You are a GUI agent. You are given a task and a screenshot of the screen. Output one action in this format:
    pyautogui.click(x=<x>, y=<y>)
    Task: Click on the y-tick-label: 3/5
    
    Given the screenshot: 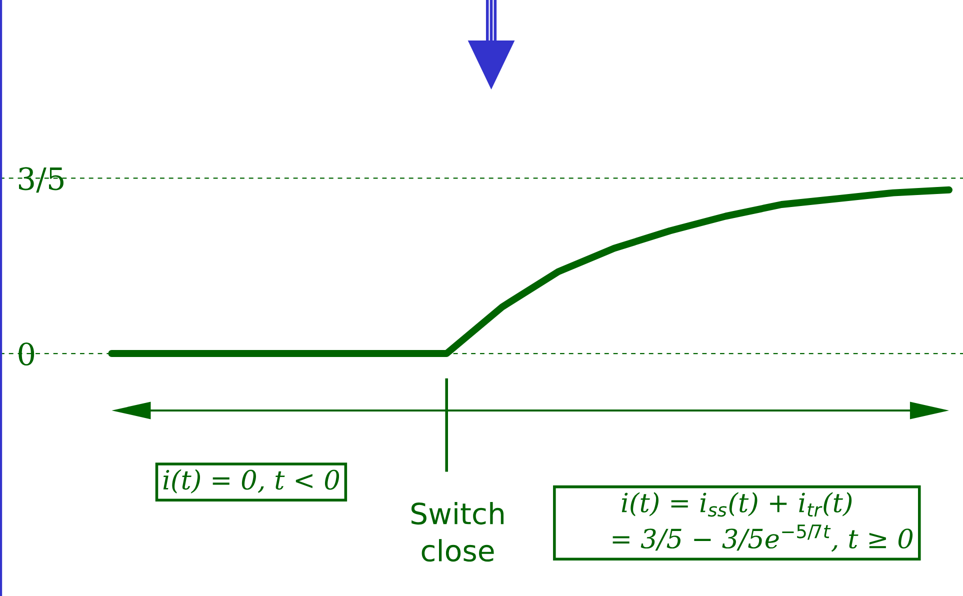 What is the action you would take?
    pyautogui.click(x=41, y=180)
    